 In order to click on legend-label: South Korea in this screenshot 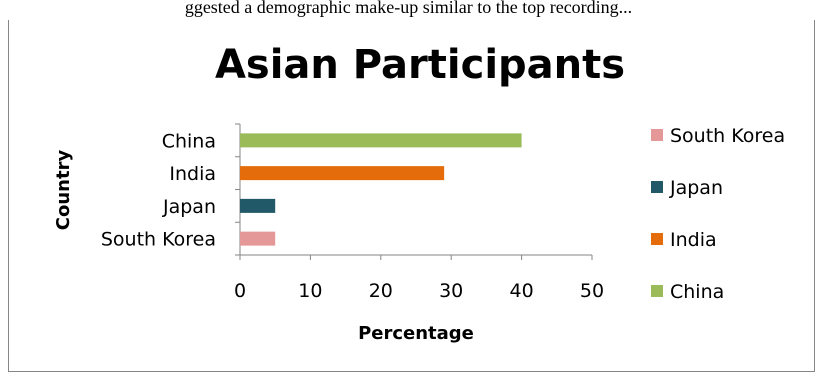, I will do `click(727, 136)`.